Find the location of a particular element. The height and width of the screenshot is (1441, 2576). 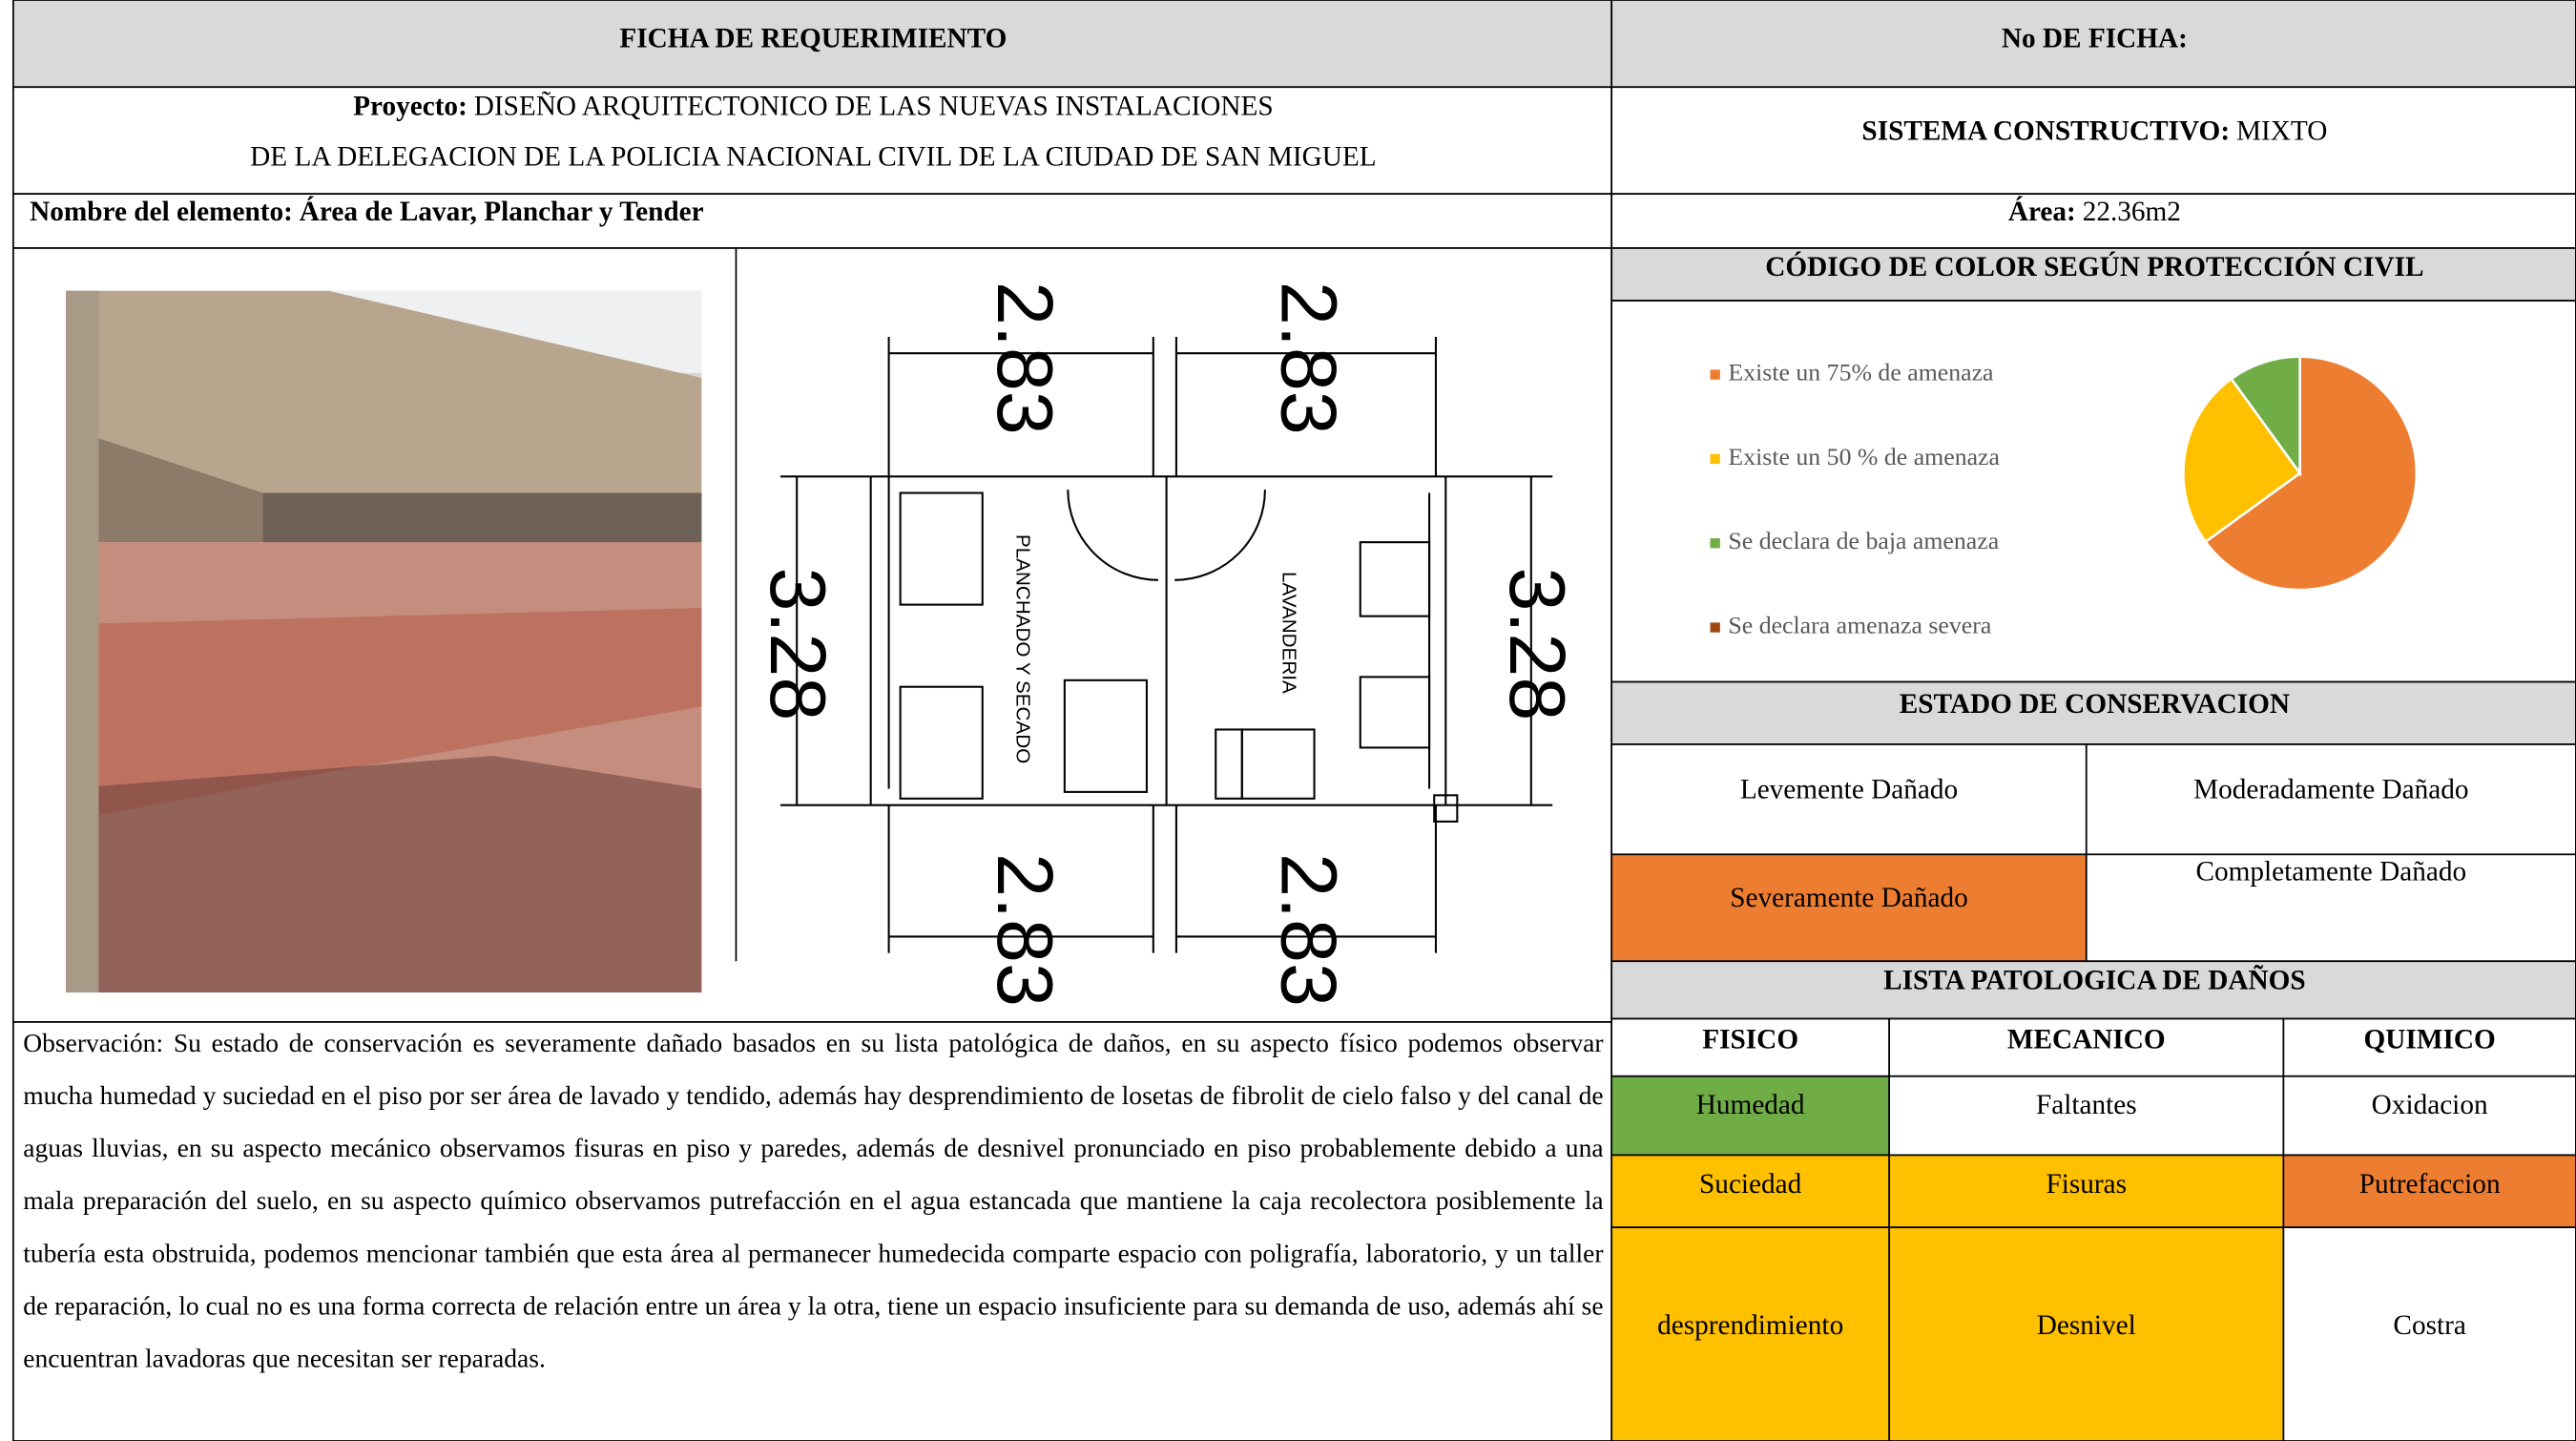

damage-label: desprendimiento is located at coordinates (1750, 1325).